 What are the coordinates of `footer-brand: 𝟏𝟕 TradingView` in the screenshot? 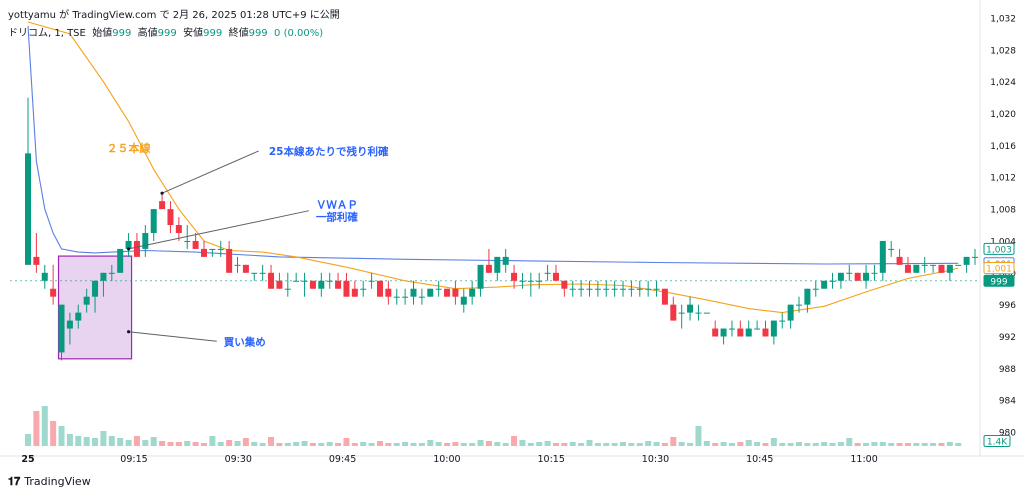 It's located at (49, 482).